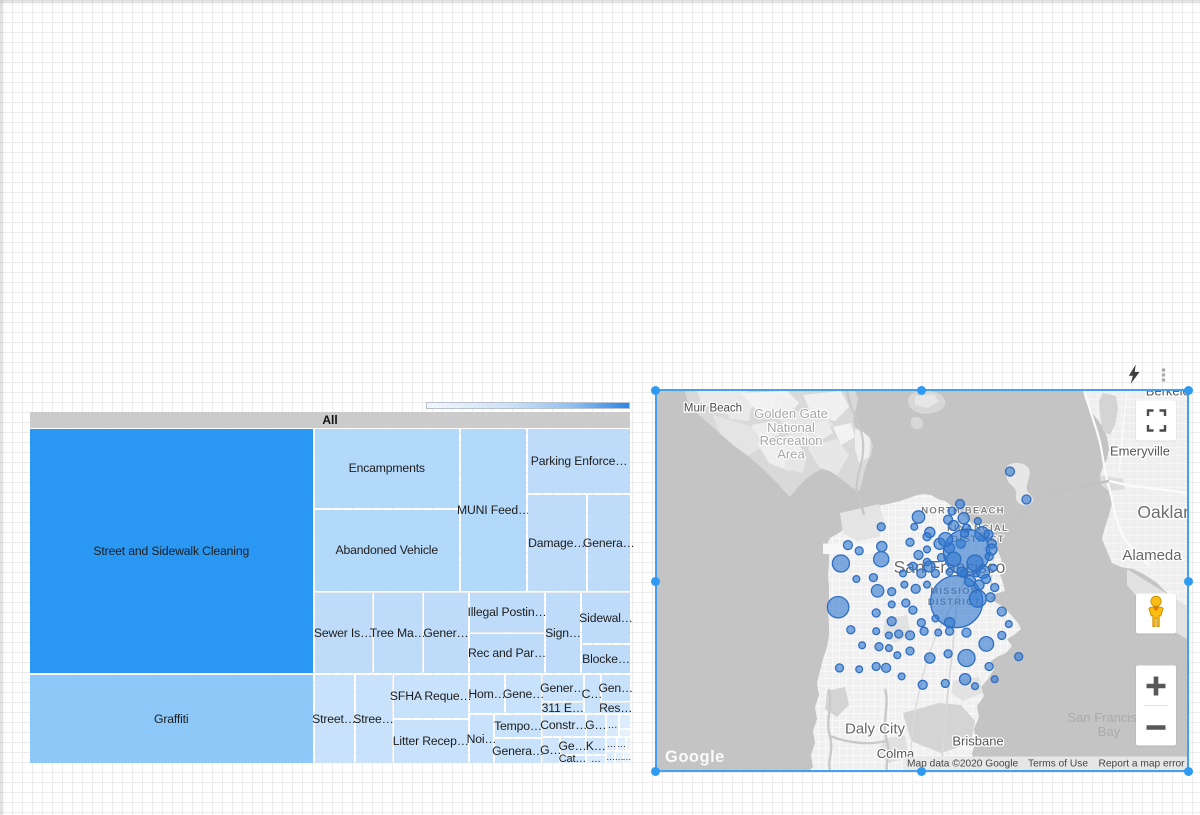 Image resolution: width=1200 pixels, height=815 pixels. What do you see at coordinates (791, 454) in the screenshot?
I see `svg-text: Area` at bounding box center [791, 454].